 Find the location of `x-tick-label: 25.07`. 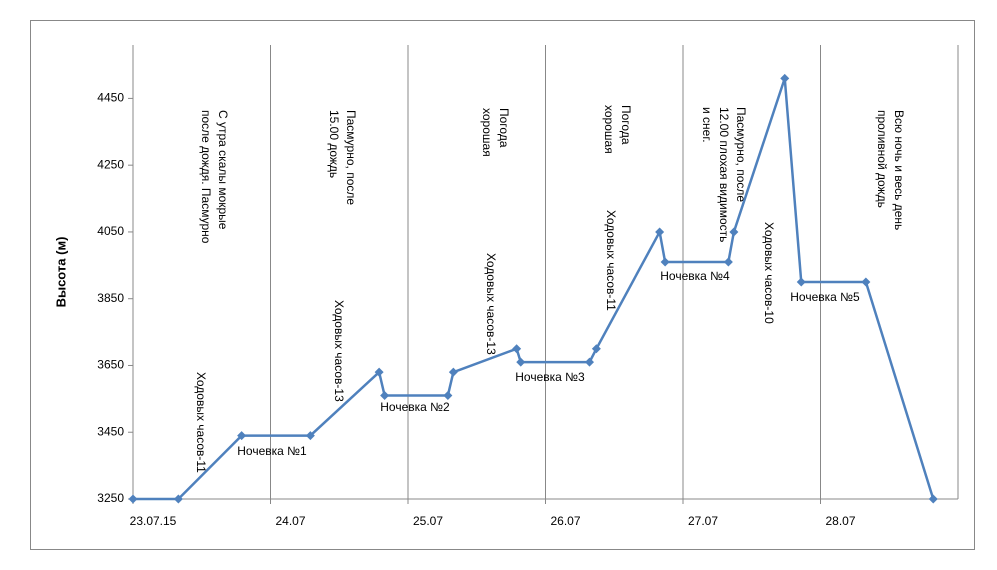

x-tick-label: 25.07 is located at coordinates (428, 521).